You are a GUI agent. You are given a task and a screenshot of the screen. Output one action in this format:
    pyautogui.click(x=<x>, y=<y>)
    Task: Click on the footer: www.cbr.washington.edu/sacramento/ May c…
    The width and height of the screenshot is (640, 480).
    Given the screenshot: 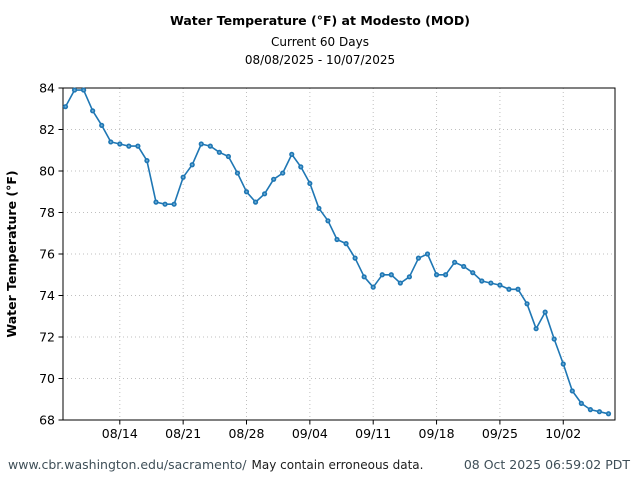 What is the action you would take?
    pyautogui.click(x=320, y=464)
    